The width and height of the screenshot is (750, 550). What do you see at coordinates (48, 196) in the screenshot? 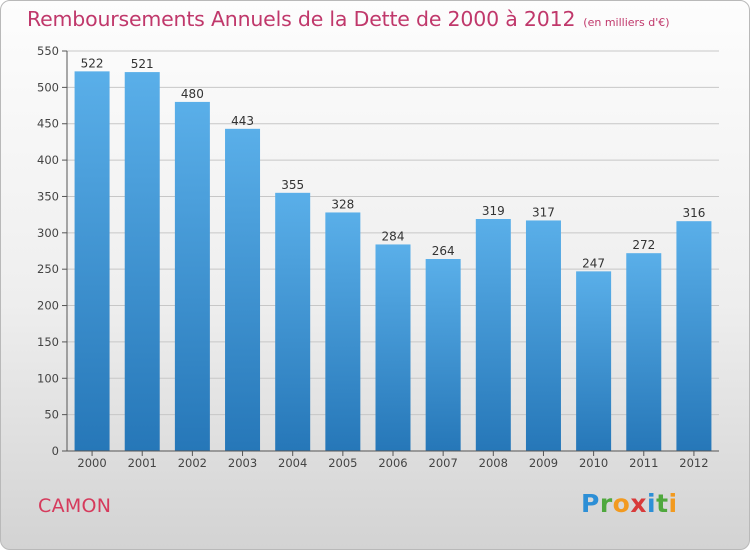
I see `y-tick-label: 350` at bounding box center [48, 196].